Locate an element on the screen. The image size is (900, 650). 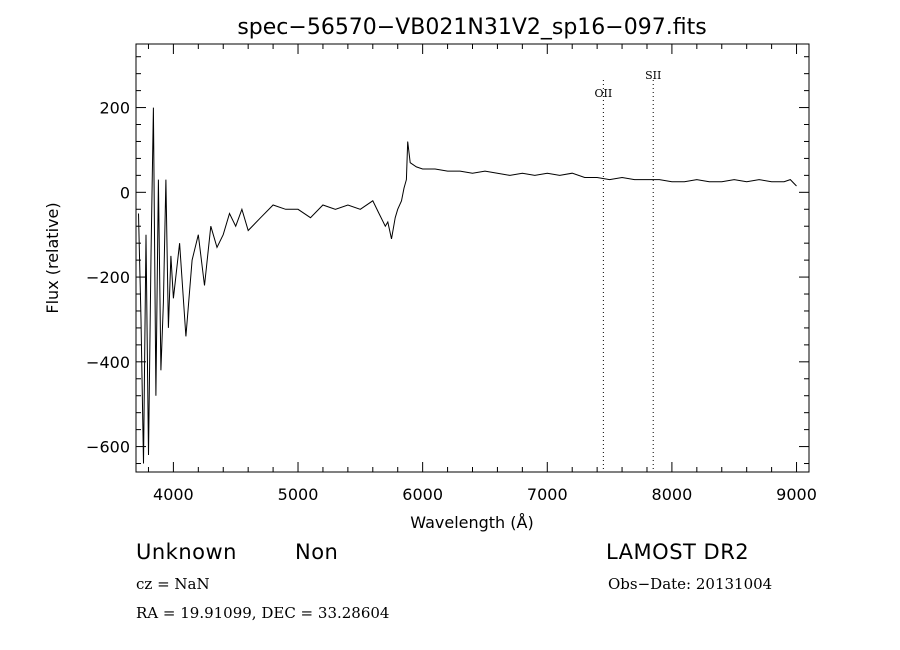
x-tick-label: 7000 is located at coordinates (547, 494).